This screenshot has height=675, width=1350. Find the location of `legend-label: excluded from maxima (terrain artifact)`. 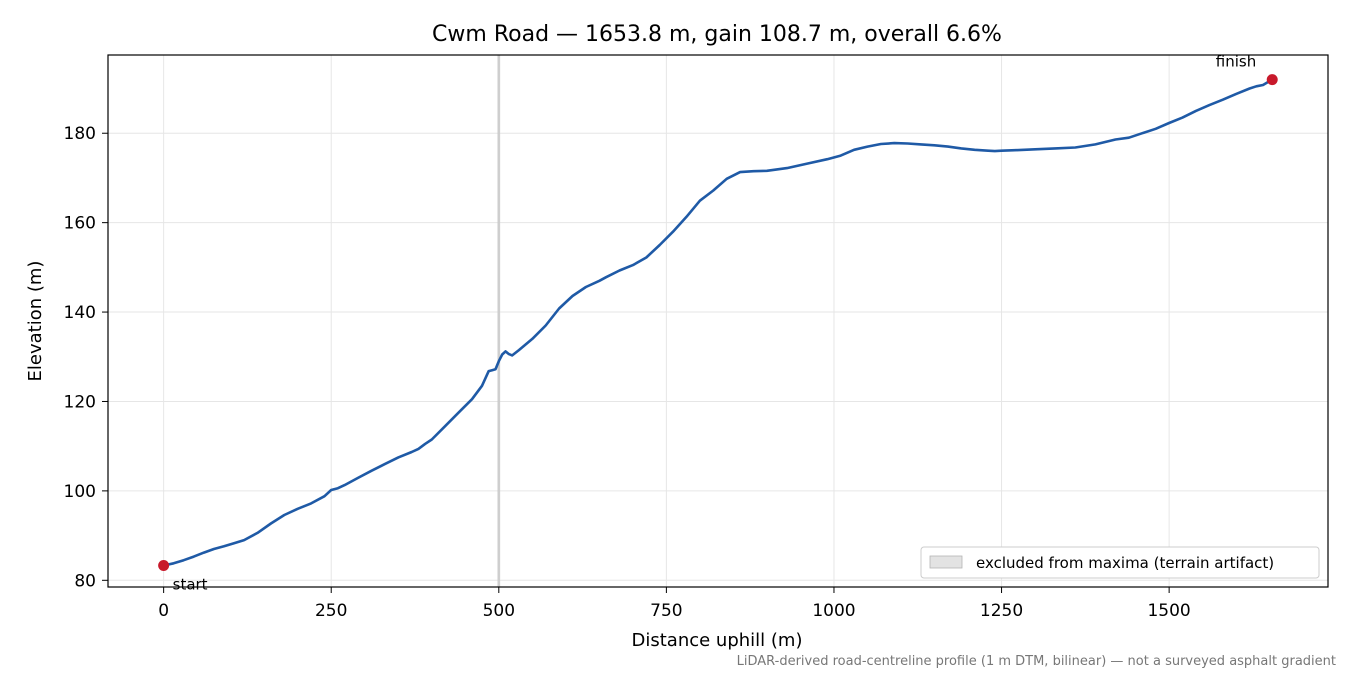

legend-label: excluded from maxima (terrain artifact) is located at coordinates (1125, 563).